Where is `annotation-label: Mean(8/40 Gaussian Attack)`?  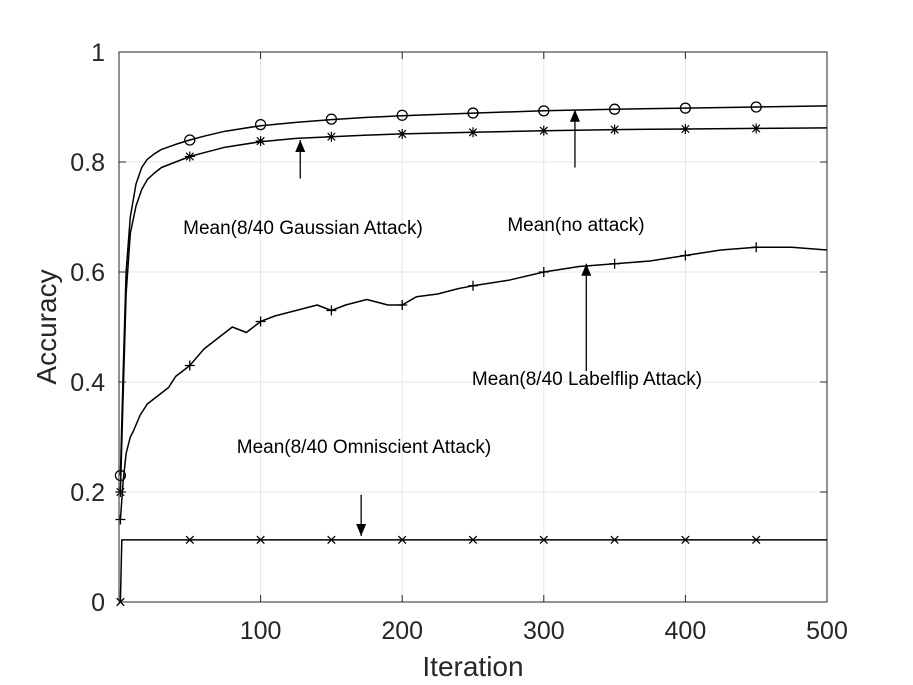
annotation-label: Mean(8/40 Gaussian Attack) is located at coordinates (303, 228).